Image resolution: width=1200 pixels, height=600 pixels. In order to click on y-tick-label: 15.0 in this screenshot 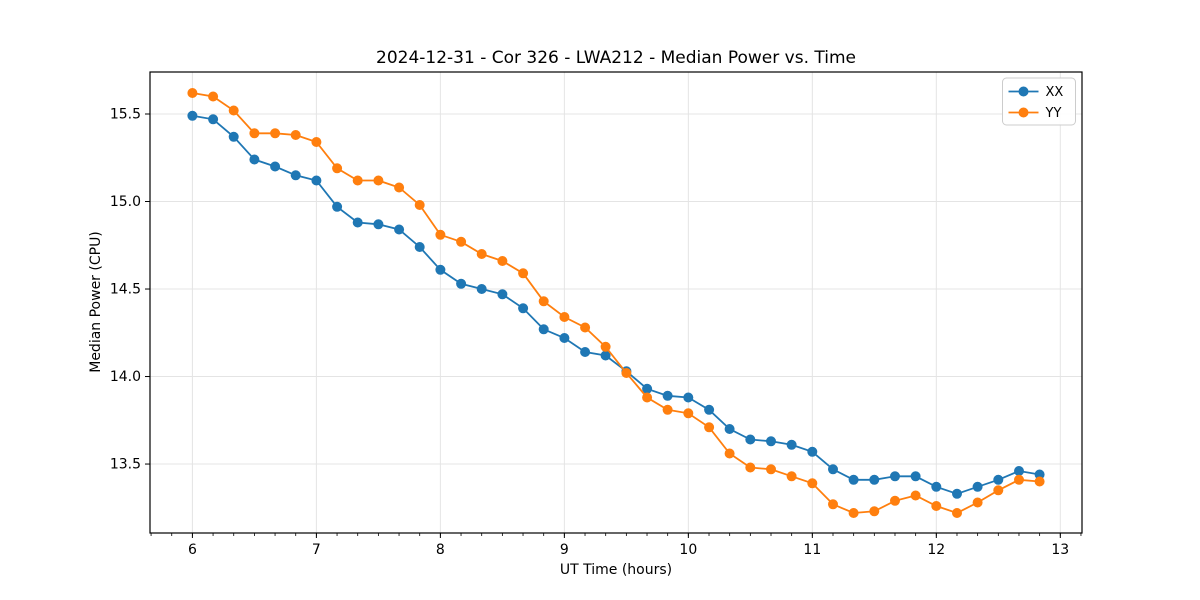, I will do `click(125, 202)`.